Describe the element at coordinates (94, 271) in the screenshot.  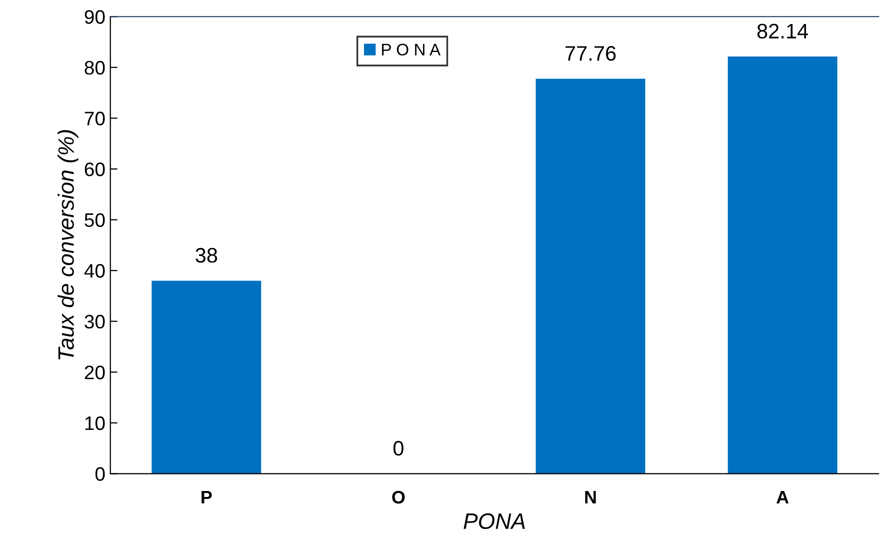
I see `y-tick-label: 40` at that location.